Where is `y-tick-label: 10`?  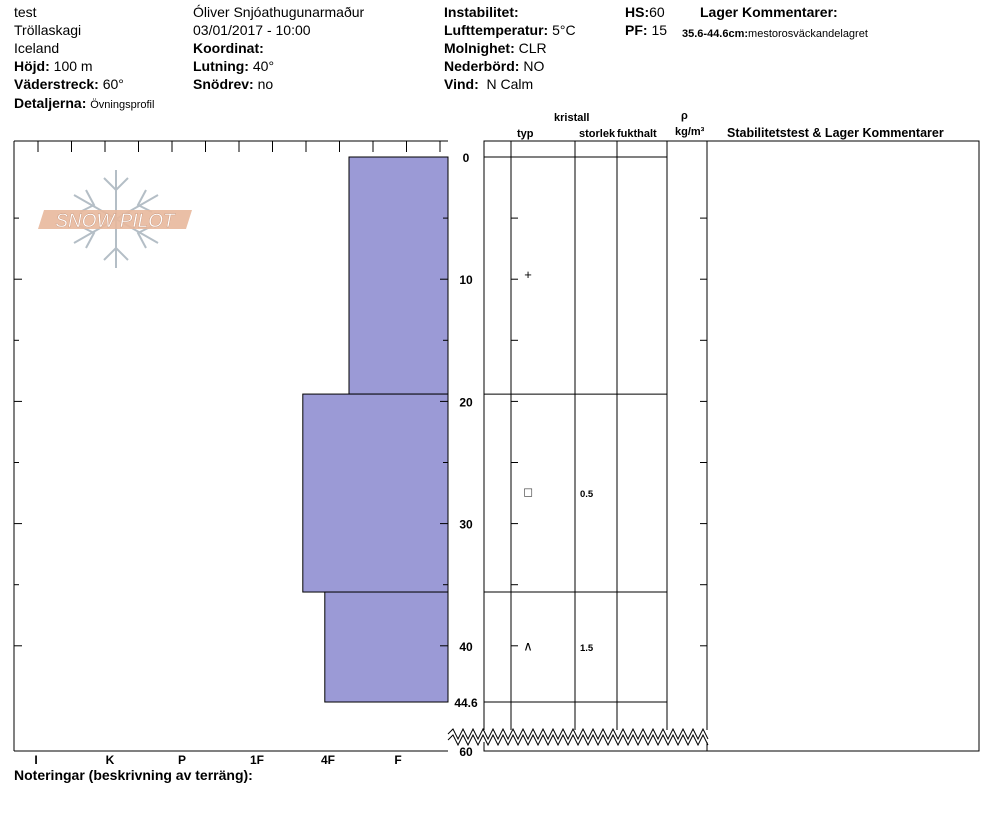 y-tick-label: 10 is located at coordinates (466, 280).